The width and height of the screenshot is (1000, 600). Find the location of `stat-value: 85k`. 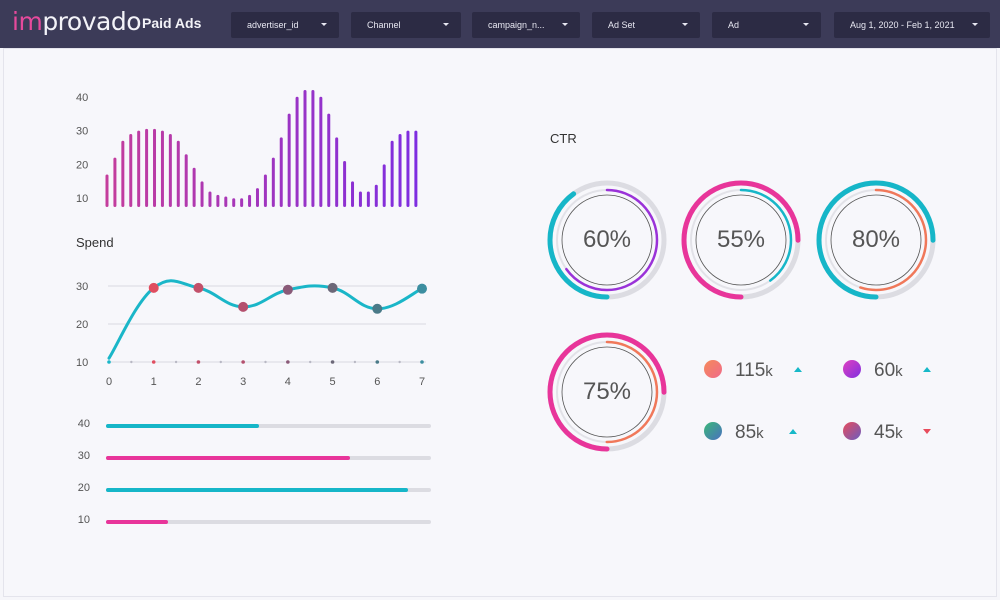

stat-value: 85k is located at coordinates (749, 432).